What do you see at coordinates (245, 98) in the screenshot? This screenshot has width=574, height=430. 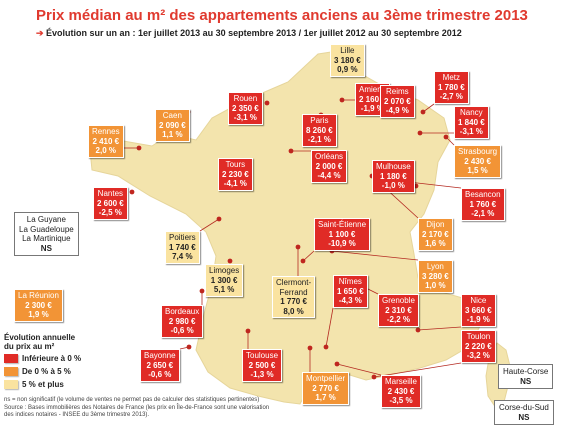 I see `city-name: Rouen` at bounding box center [245, 98].